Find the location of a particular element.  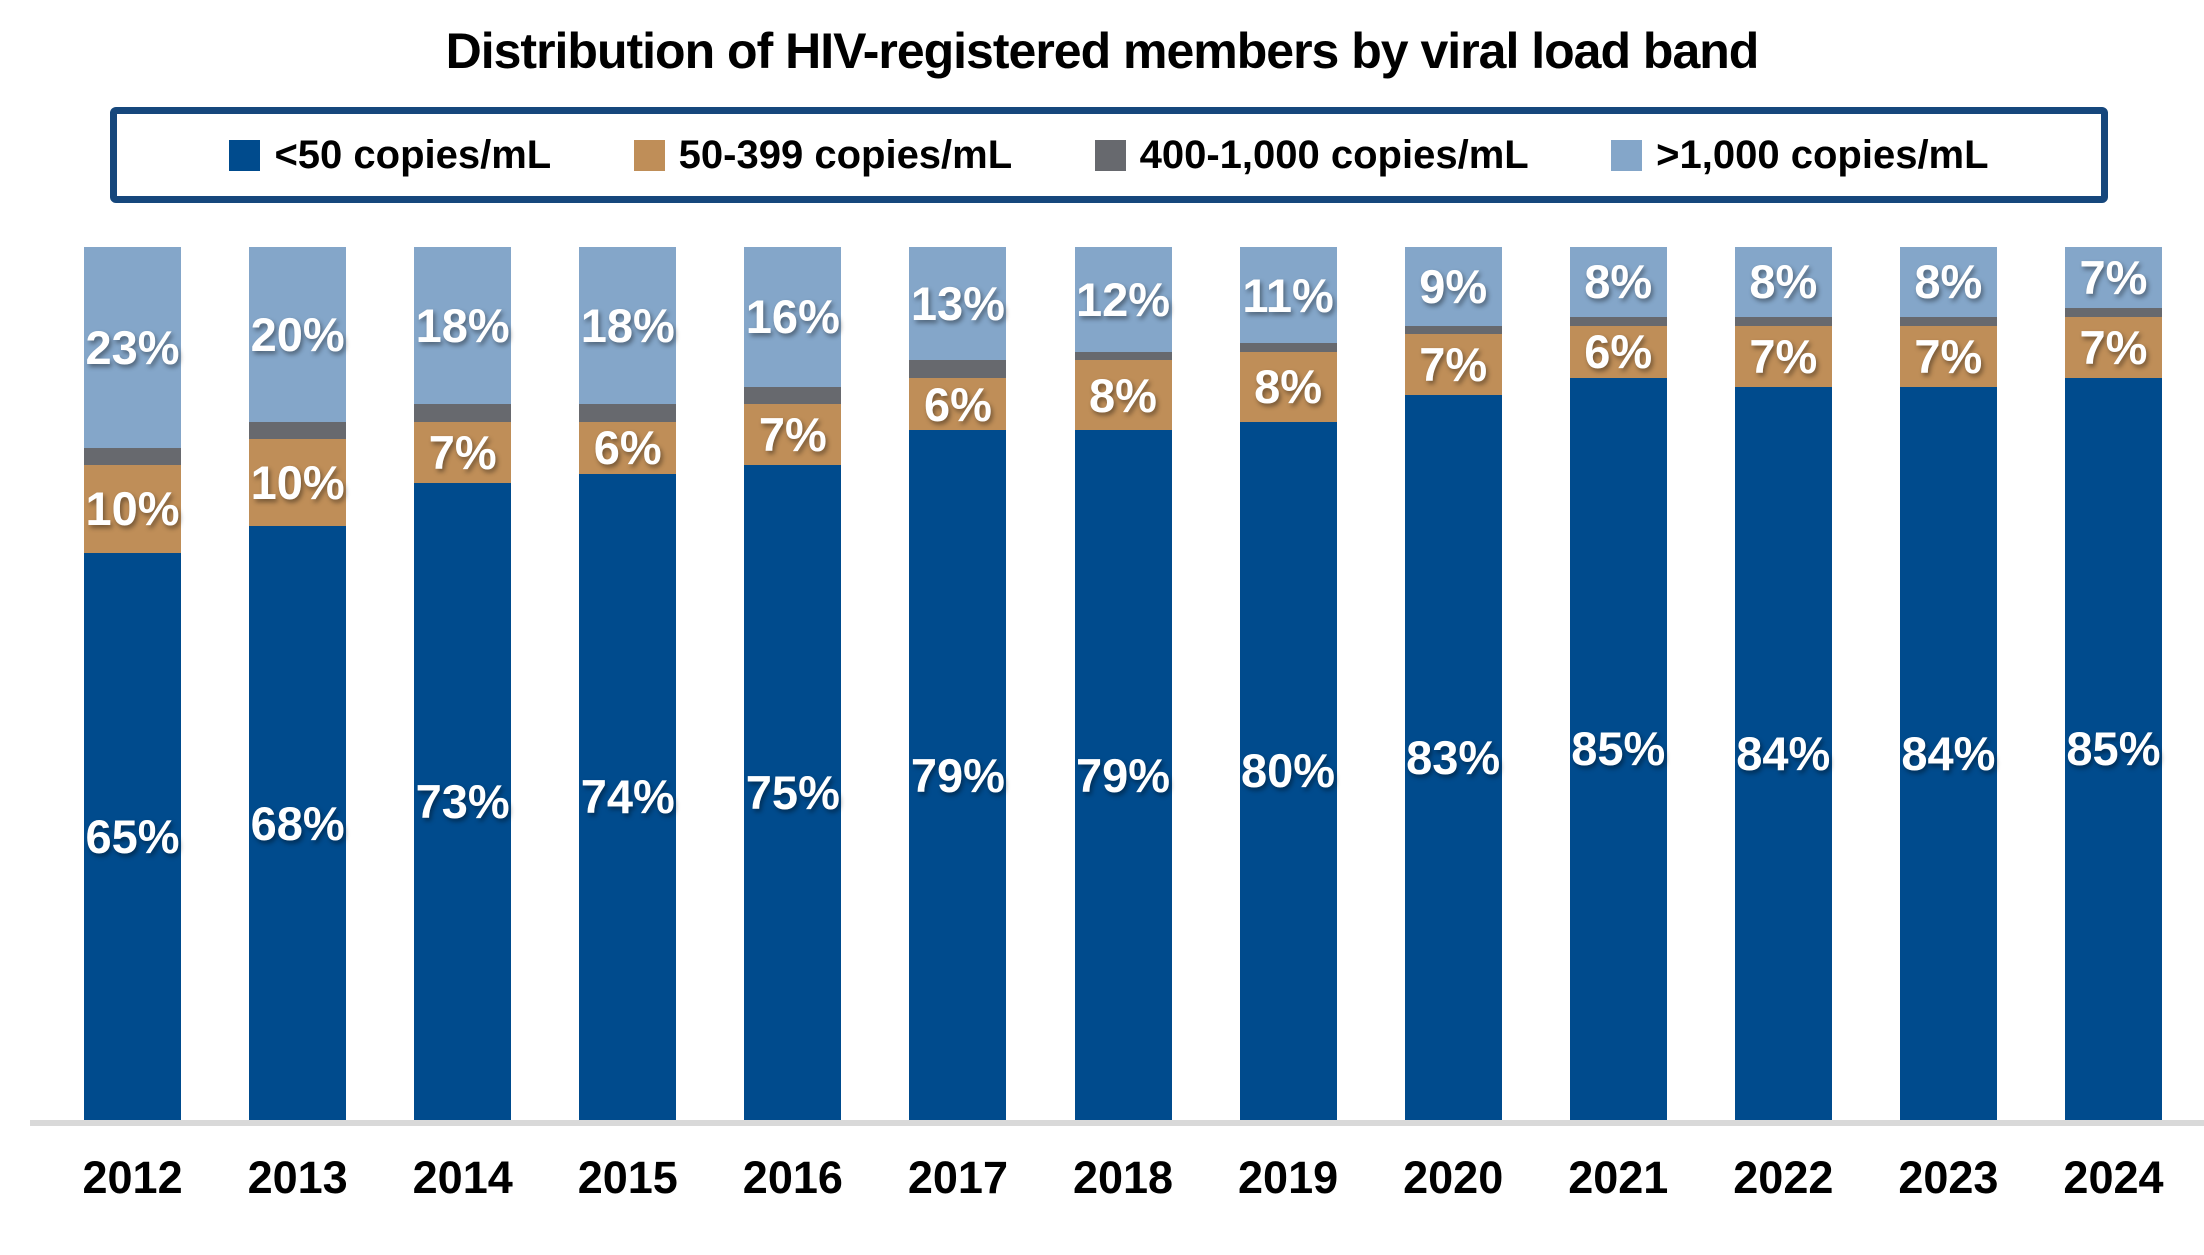

bar-segment-dark_blue: 74% is located at coordinates (628, 796).